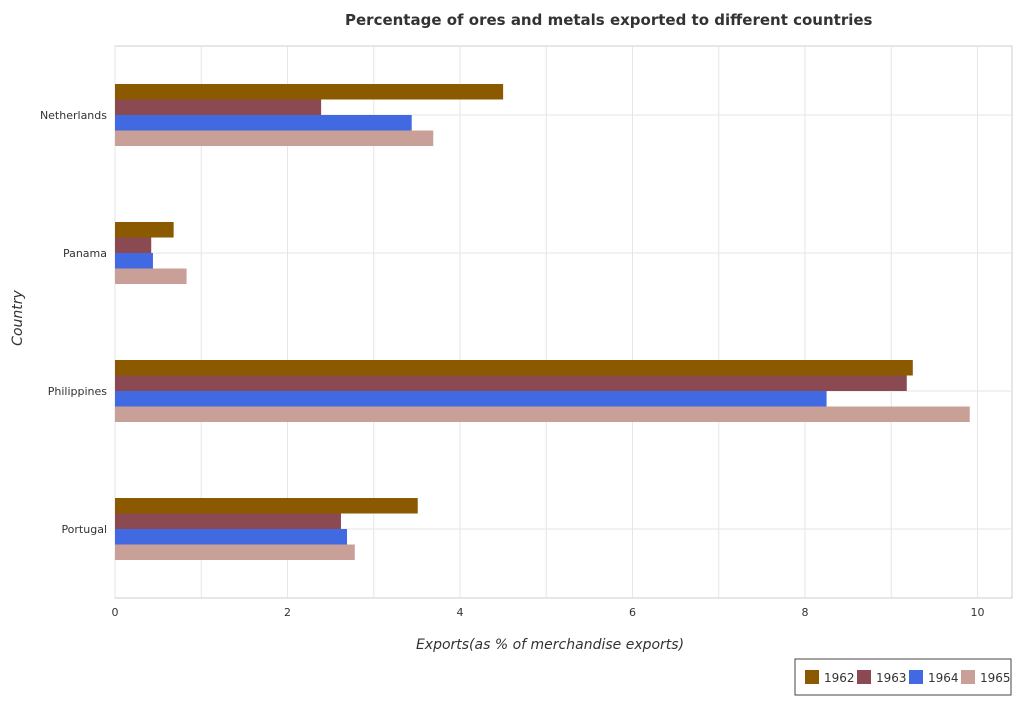 This screenshot has height=704, width=1018. I want to click on y-tick-label: Portugal, so click(84, 529).